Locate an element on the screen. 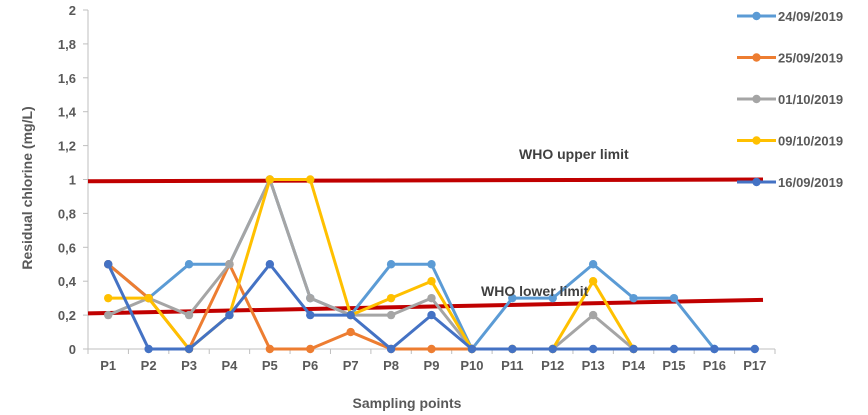  x-tick-label: P17 is located at coordinates (754, 365).